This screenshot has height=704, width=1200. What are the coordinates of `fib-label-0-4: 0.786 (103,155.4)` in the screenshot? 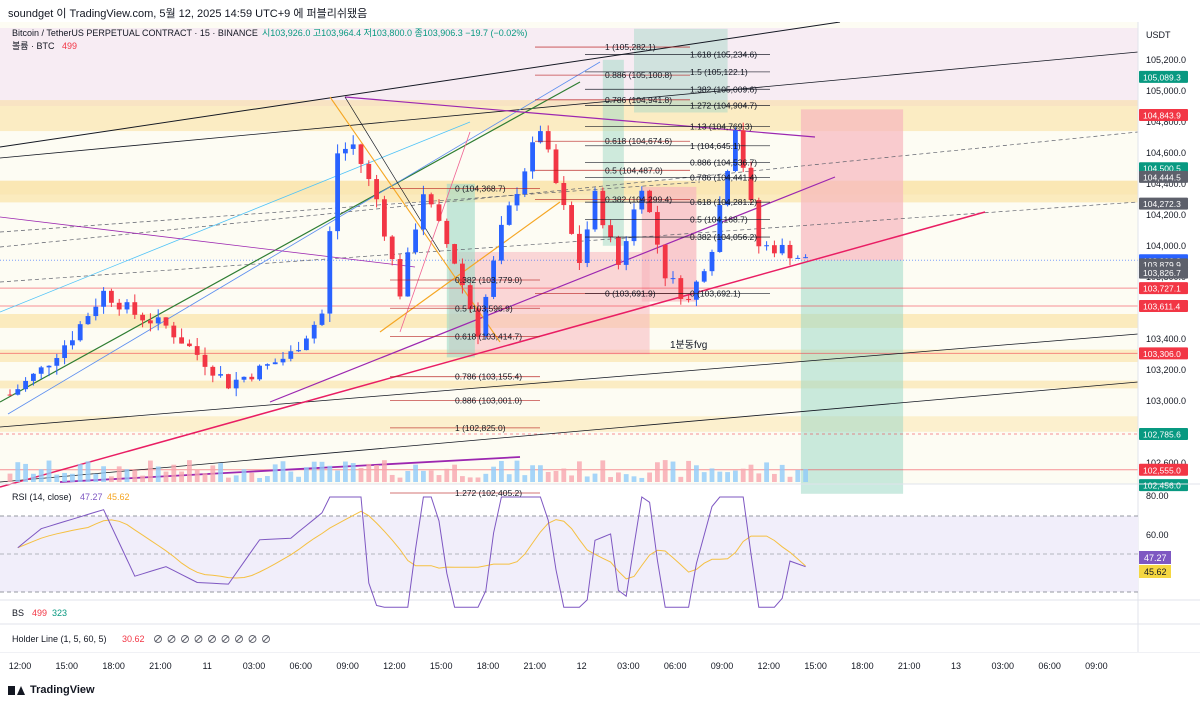 It's located at (488, 377).